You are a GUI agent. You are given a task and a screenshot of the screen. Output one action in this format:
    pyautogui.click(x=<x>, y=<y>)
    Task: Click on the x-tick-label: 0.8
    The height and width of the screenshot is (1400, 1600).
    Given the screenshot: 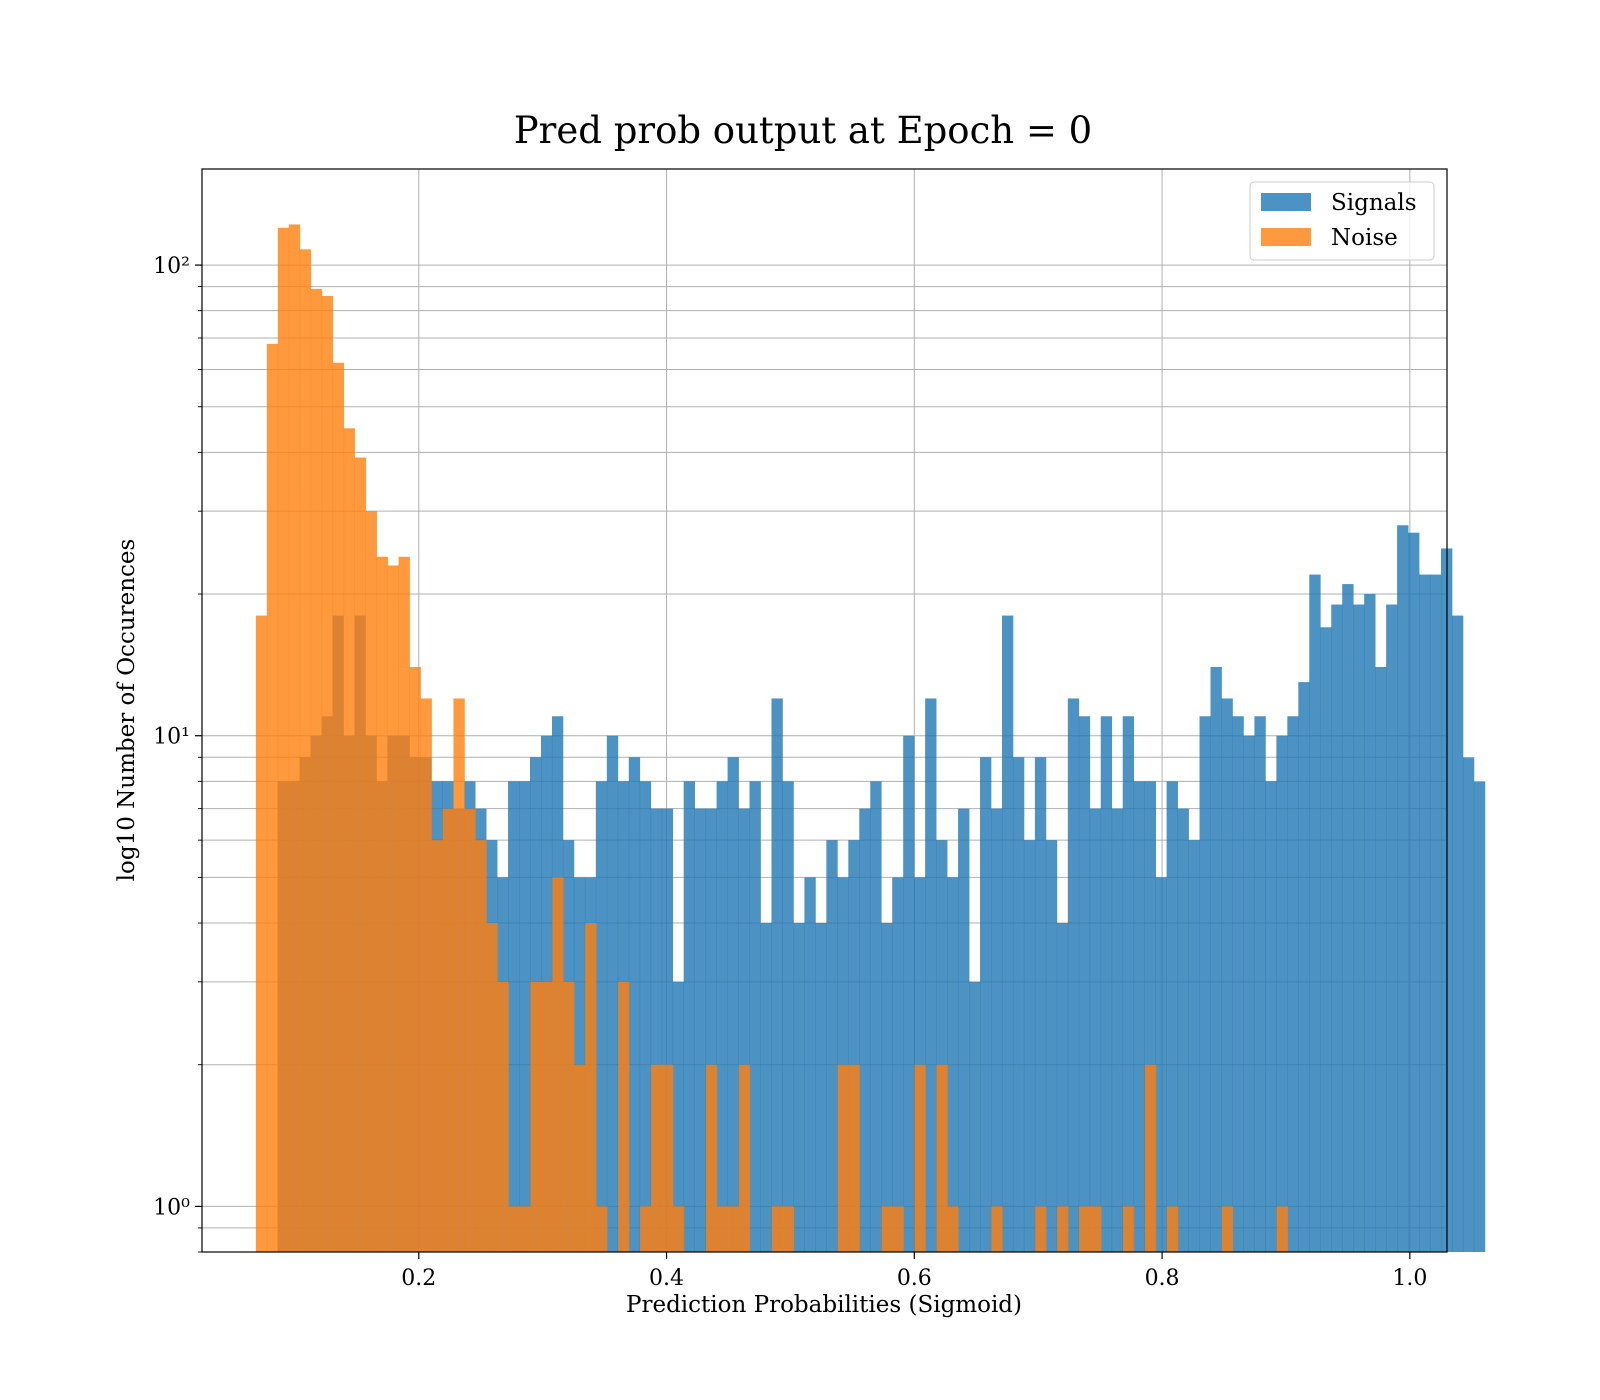 What is the action you would take?
    pyautogui.click(x=1162, y=1278)
    